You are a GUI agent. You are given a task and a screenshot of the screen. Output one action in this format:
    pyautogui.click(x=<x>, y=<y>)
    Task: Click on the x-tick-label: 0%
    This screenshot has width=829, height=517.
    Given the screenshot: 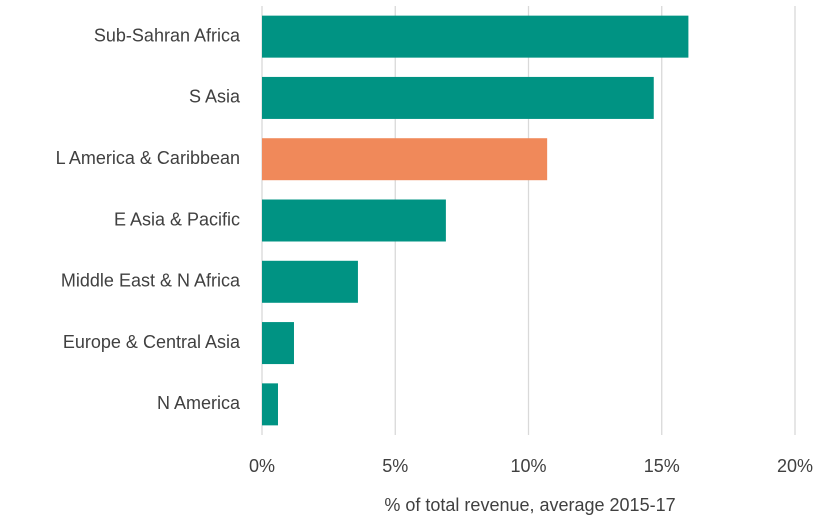 What is the action you would take?
    pyautogui.click(x=262, y=466)
    